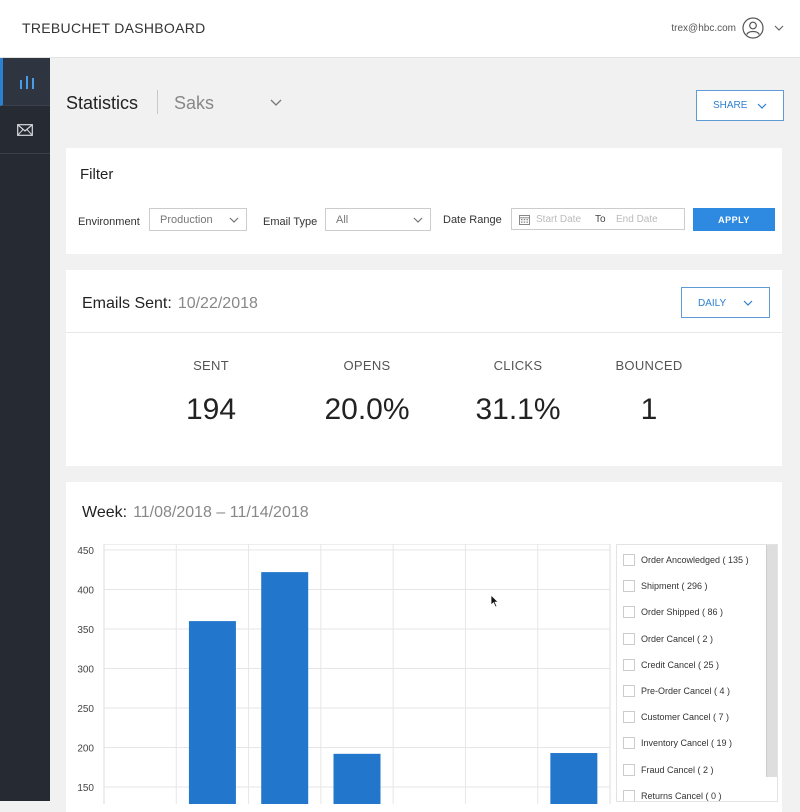  Describe the element at coordinates (114, 28) in the screenshot. I see `app-title: TREBUCHET DASHBOARD` at that location.